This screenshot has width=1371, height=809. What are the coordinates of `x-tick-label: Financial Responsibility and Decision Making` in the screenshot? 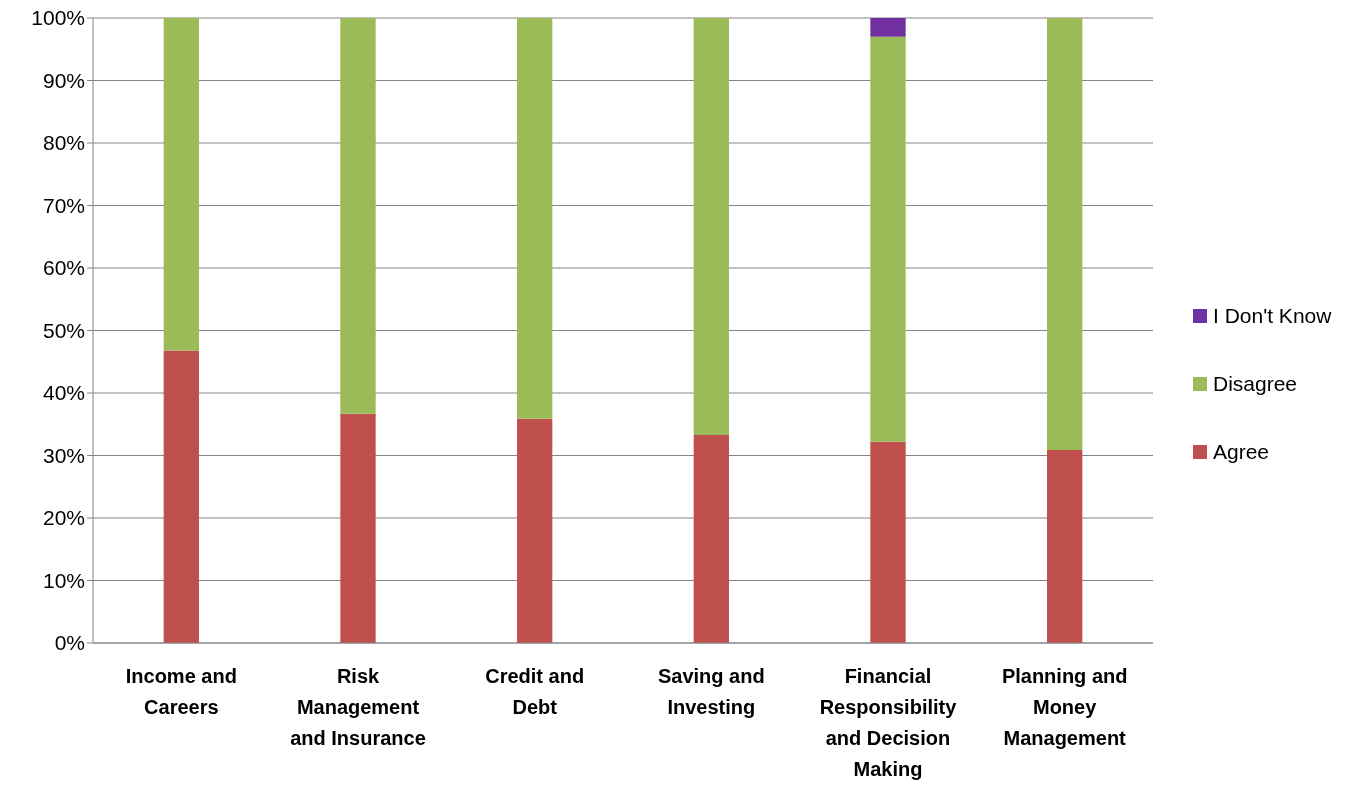 It's located at (888, 722).